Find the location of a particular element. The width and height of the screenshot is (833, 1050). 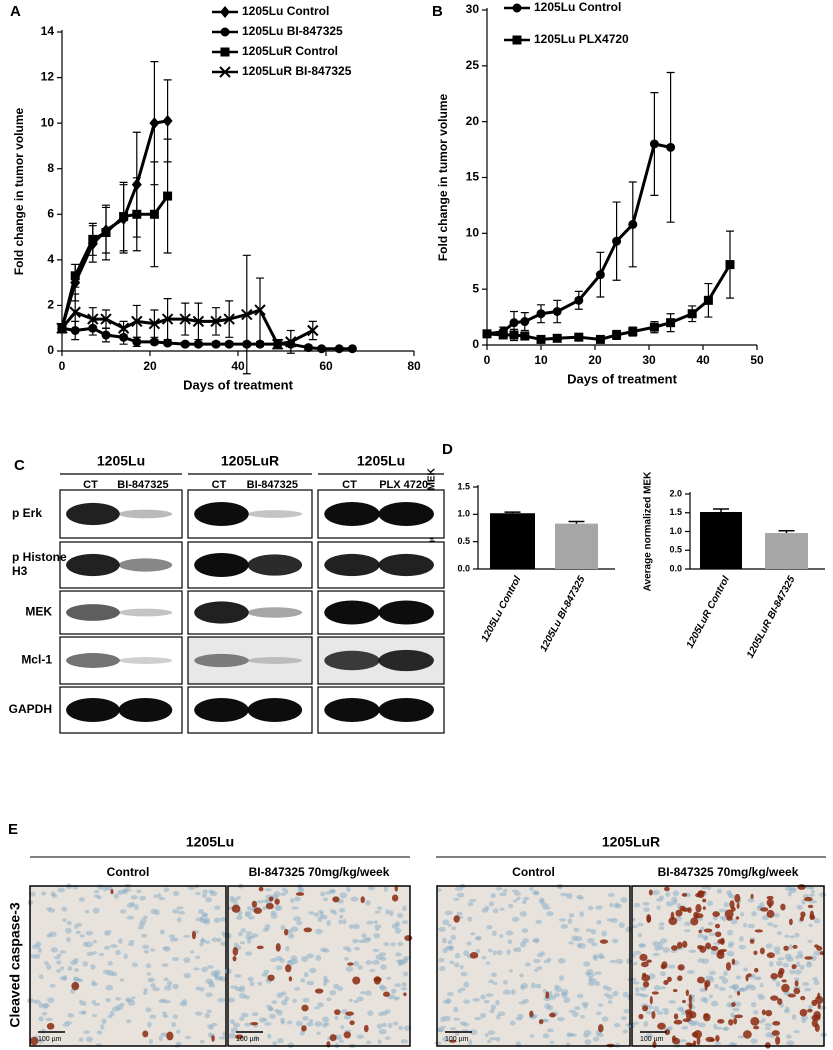

bar is located at coordinates (576, 546).